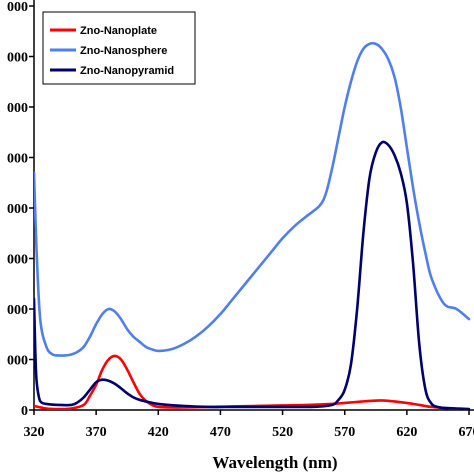 This screenshot has height=474, width=474. I want to click on x-tick-label: 670, so click(466, 432).